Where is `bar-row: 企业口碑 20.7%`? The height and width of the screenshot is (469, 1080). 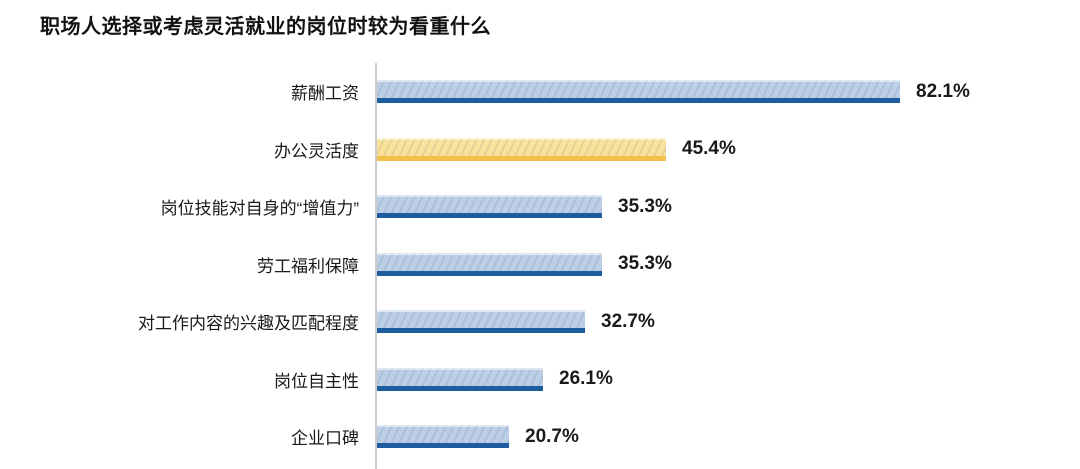
bar-row: 企业口碑 20.7% is located at coordinates (540, 437).